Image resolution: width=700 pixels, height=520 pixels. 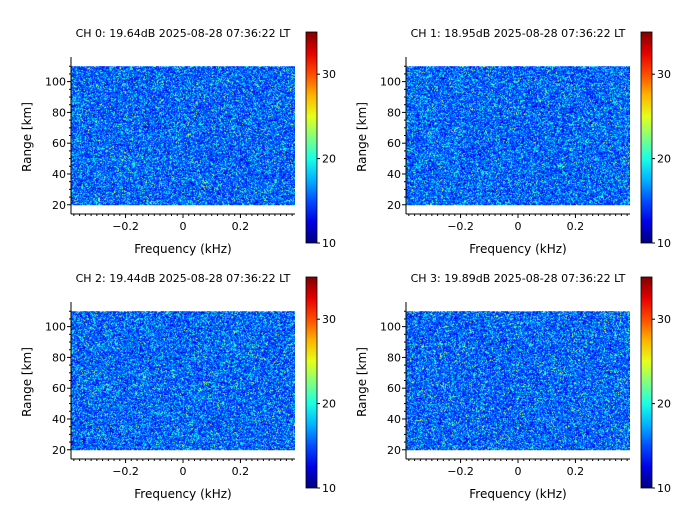 I want to click on chart-title: CH 1: 18.95dB 2025-08-28 07:36:22 LT, so click(x=518, y=33).